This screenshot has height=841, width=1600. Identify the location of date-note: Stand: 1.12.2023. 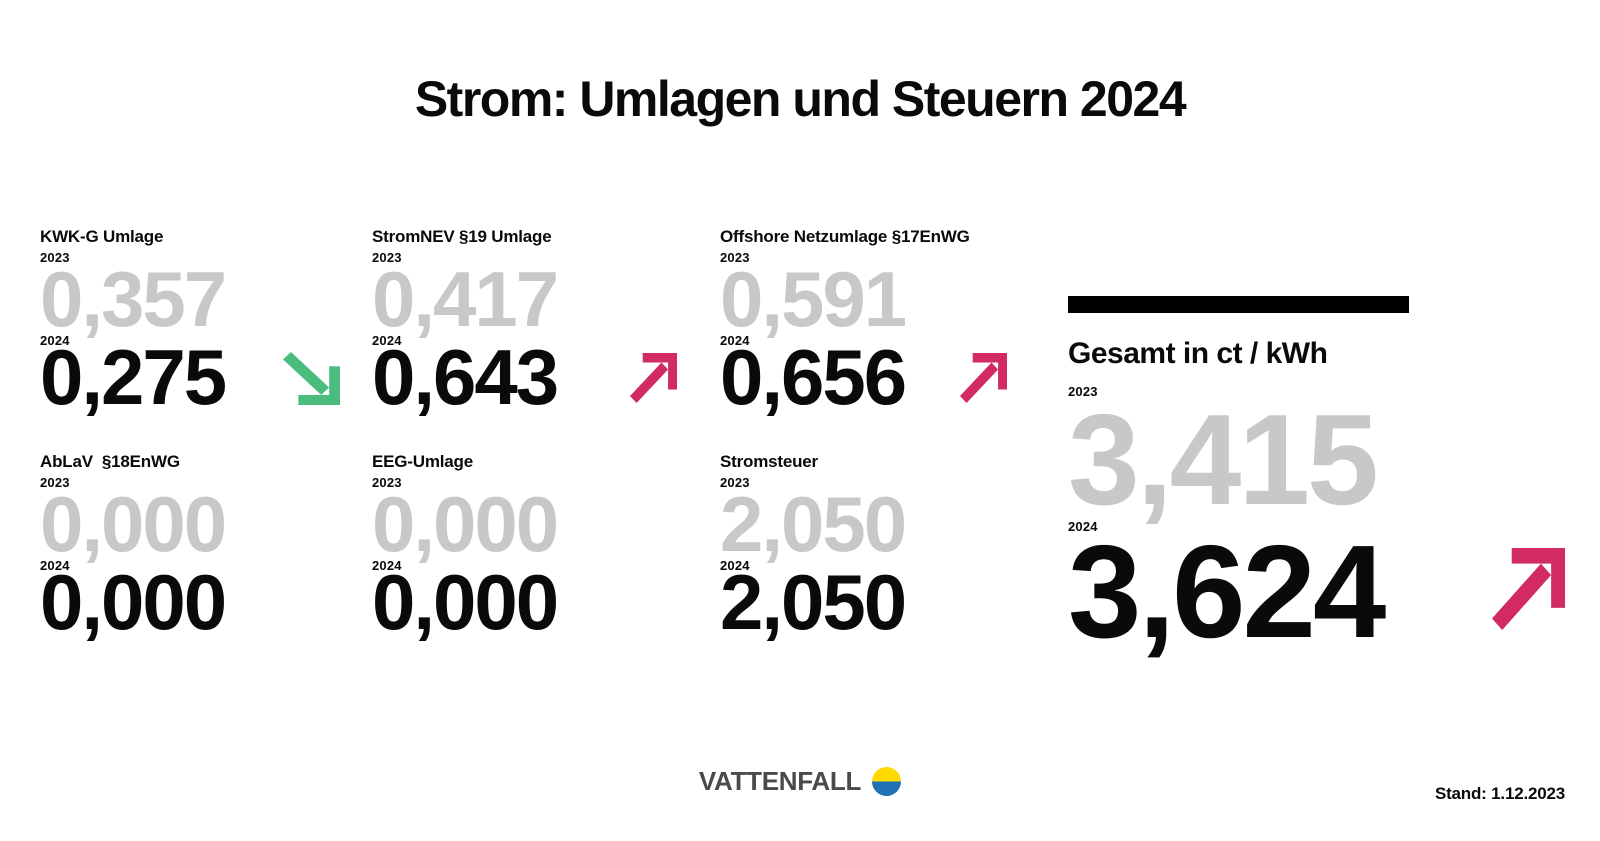
(1499, 793).